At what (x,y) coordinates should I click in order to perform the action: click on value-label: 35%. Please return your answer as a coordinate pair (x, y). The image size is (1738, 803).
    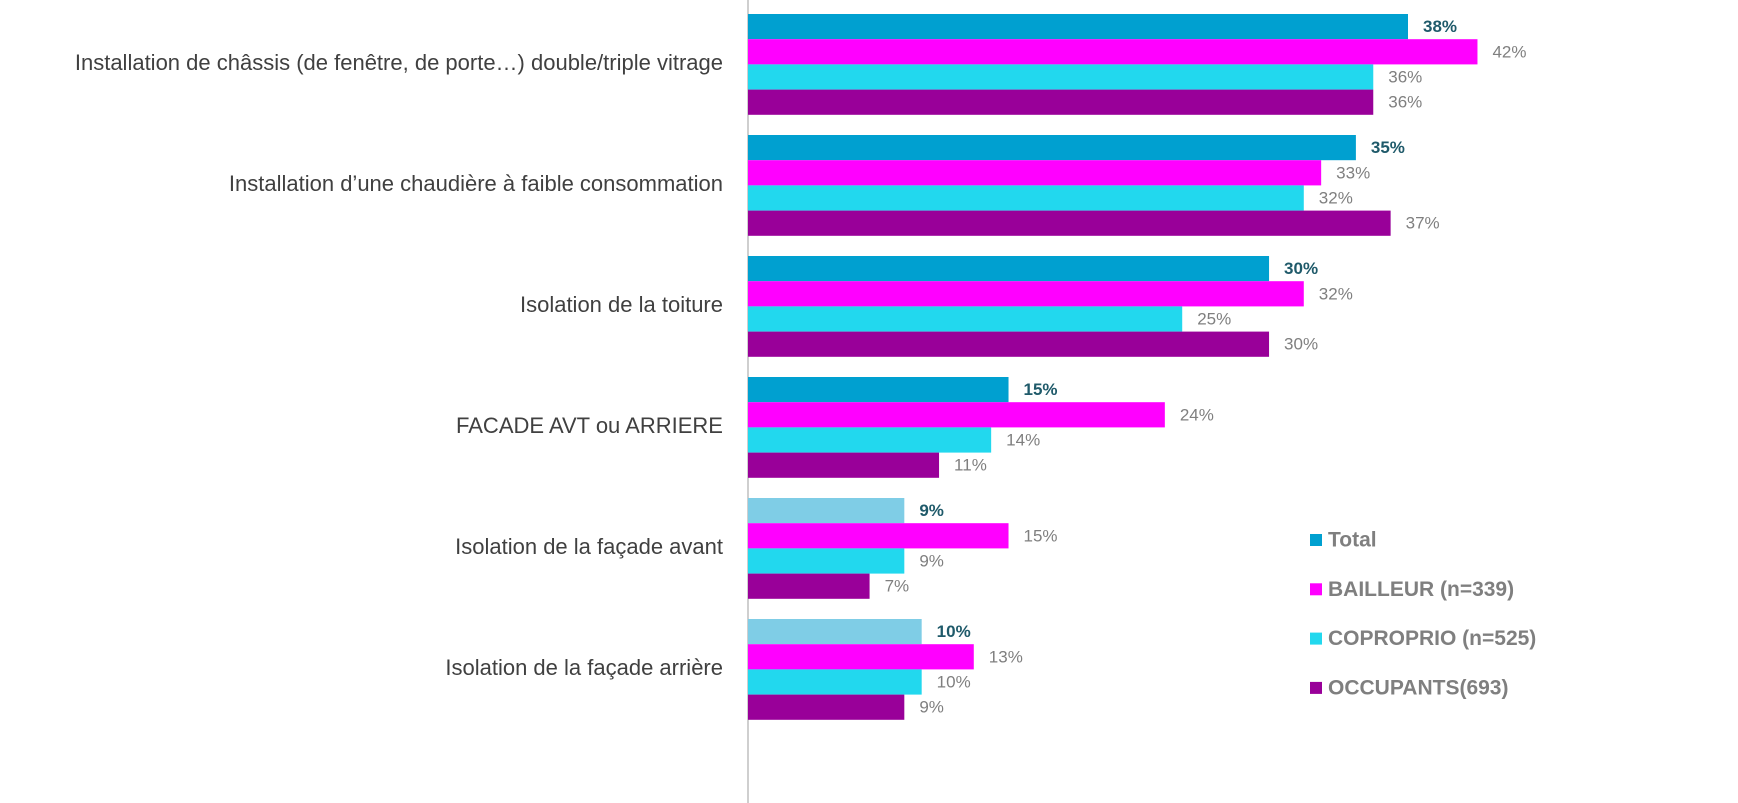
    Looking at the image, I should click on (1388, 147).